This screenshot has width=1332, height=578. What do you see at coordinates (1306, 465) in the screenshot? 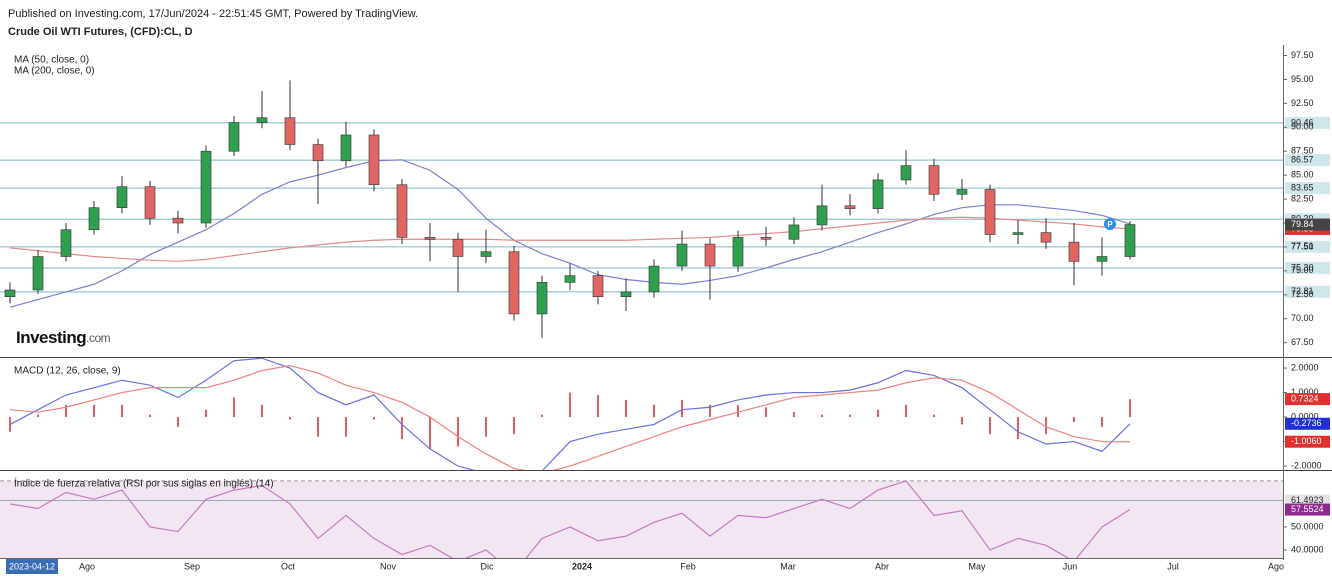
I see `y-tick-label: -2.0000` at bounding box center [1306, 465].